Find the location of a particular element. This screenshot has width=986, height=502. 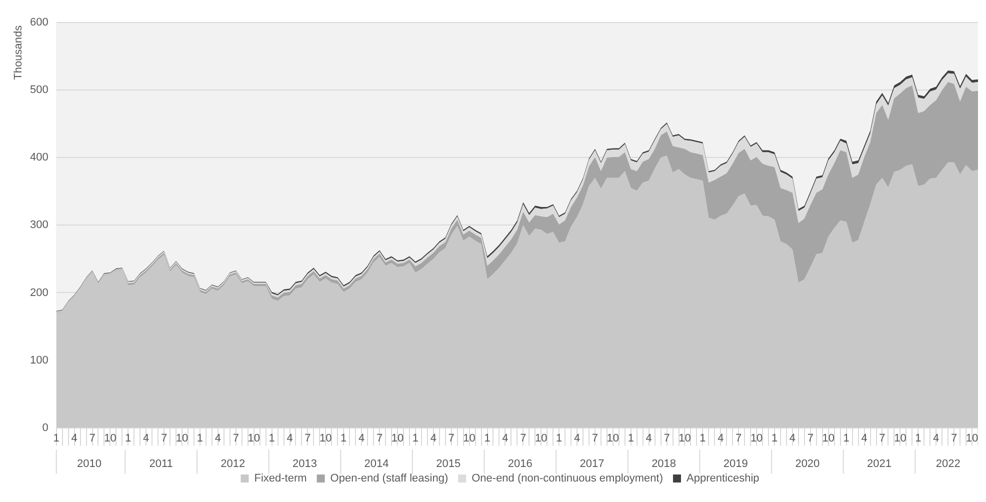

text: 2011 is located at coordinates (161, 464).